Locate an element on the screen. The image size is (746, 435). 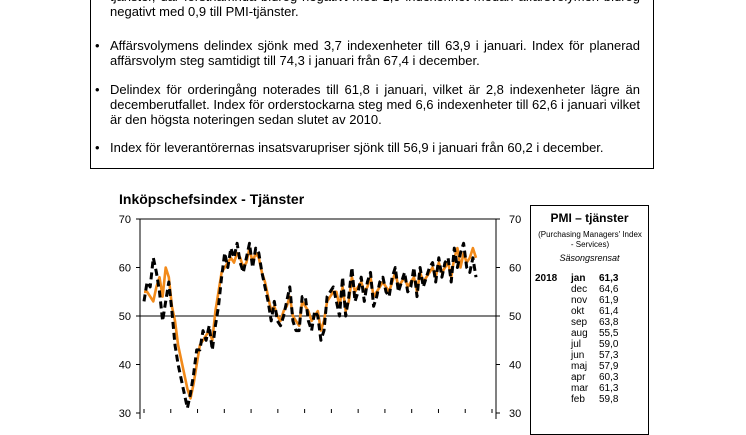
legend-row: okt 61,4 is located at coordinates (589, 311).